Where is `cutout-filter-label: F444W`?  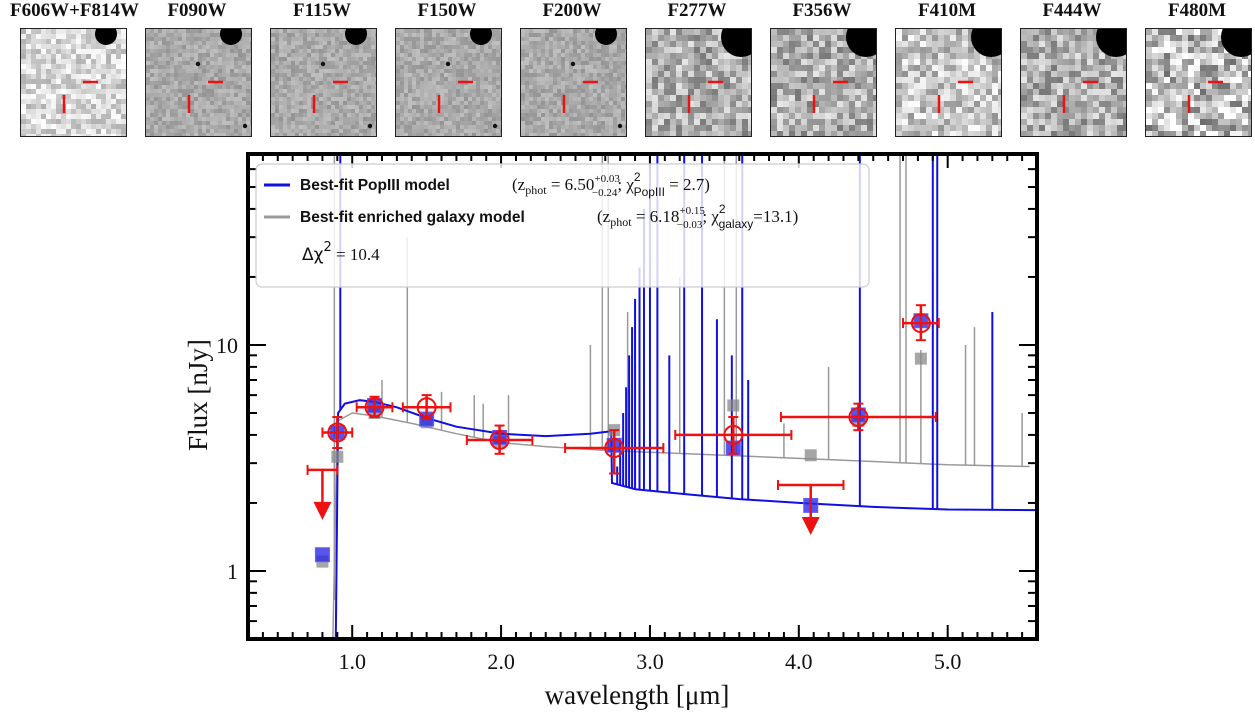 cutout-filter-label: F444W is located at coordinates (1072, 10).